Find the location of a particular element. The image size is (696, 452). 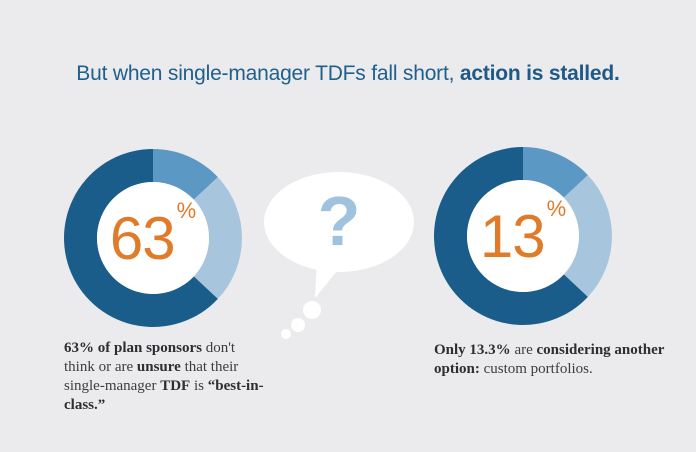

caption-left-text-8: is is located at coordinates (199, 386).